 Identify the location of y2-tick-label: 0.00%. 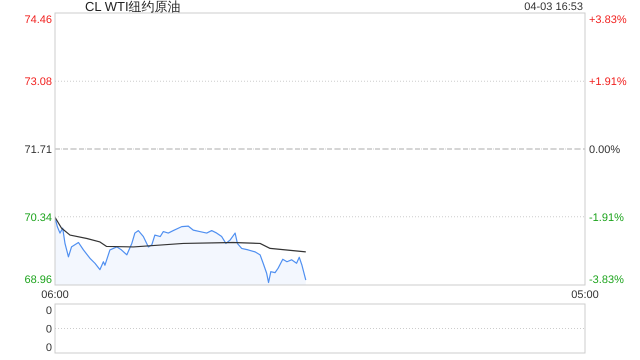
(604, 150).